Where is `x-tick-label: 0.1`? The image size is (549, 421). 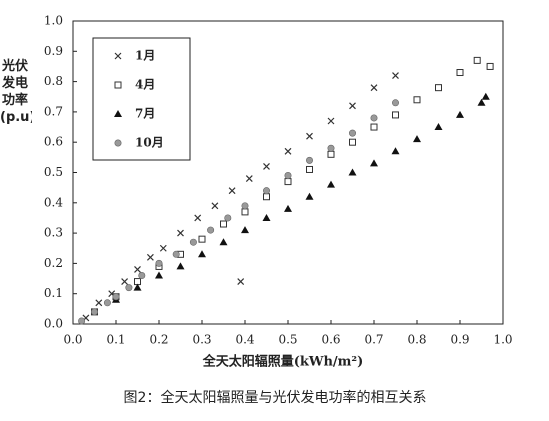 x-tick-label: 0.1 is located at coordinates (115, 340).